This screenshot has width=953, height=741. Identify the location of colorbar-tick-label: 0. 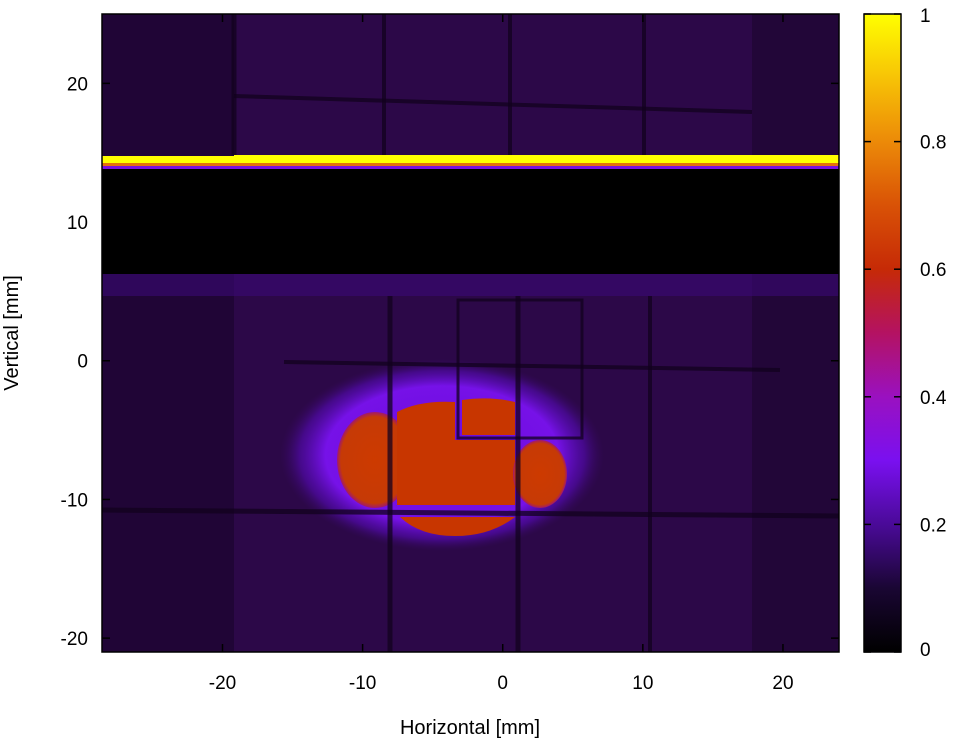
(925, 650).